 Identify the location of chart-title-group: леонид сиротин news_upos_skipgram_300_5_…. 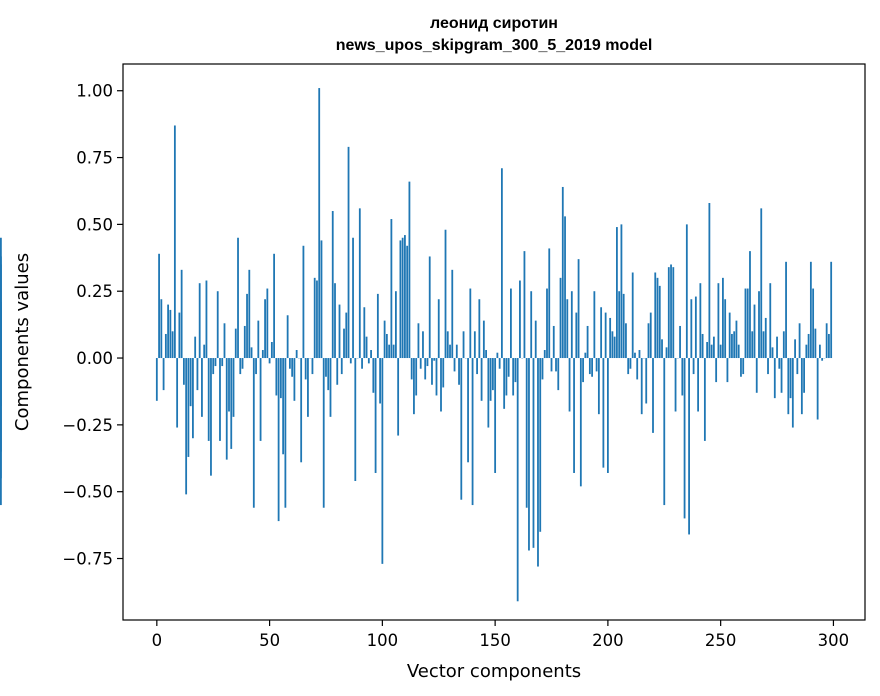
(494, 34).